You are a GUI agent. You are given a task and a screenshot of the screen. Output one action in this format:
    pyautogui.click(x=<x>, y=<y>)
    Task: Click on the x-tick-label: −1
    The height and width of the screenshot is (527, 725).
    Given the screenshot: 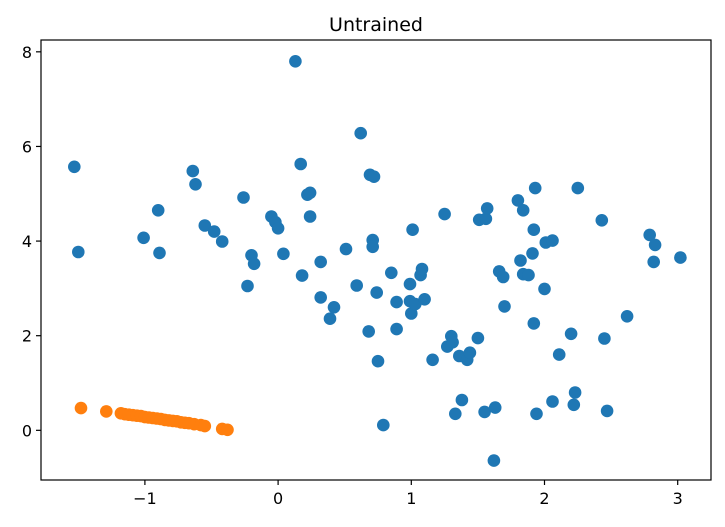 What is the action you would take?
    pyautogui.click(x=145, y=498)
    